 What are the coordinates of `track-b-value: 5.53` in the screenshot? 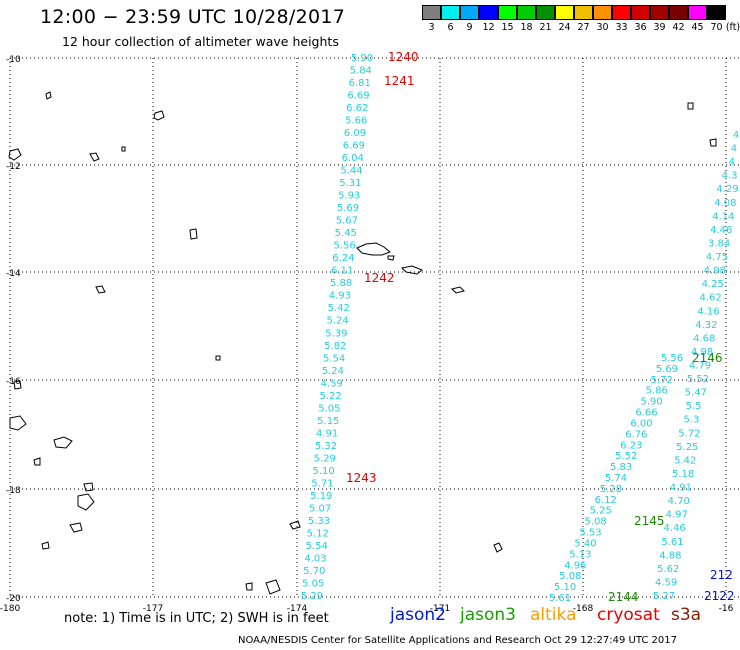 It's located at (590, 533).